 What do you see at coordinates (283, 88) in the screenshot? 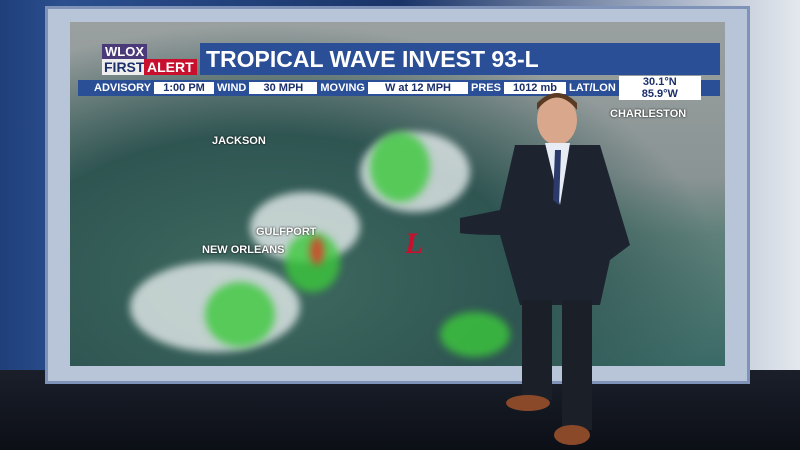
I see `wind-value: 30 MPH` at bounding box center [283, 88].